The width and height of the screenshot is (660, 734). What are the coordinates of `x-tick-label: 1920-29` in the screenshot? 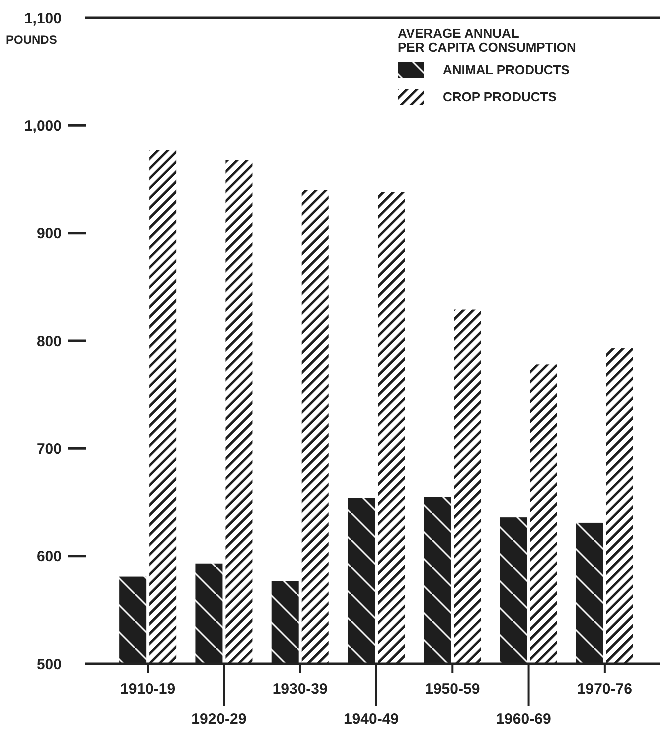 It's located at (219, 719).